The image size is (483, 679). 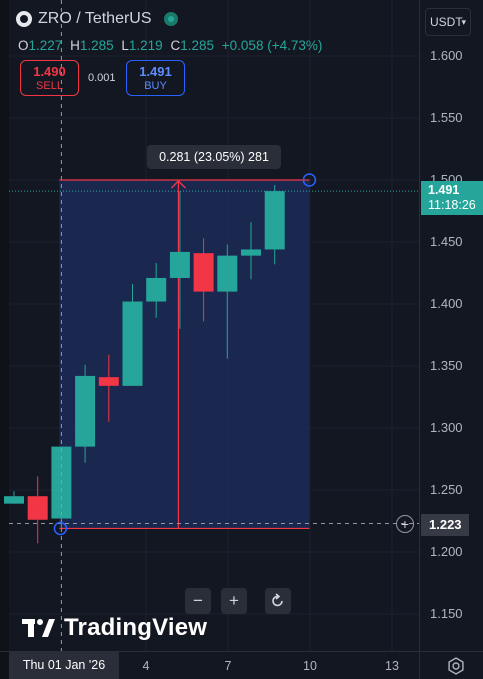 I want to click on zoom-in-button: +, so click(x=234, y=601).